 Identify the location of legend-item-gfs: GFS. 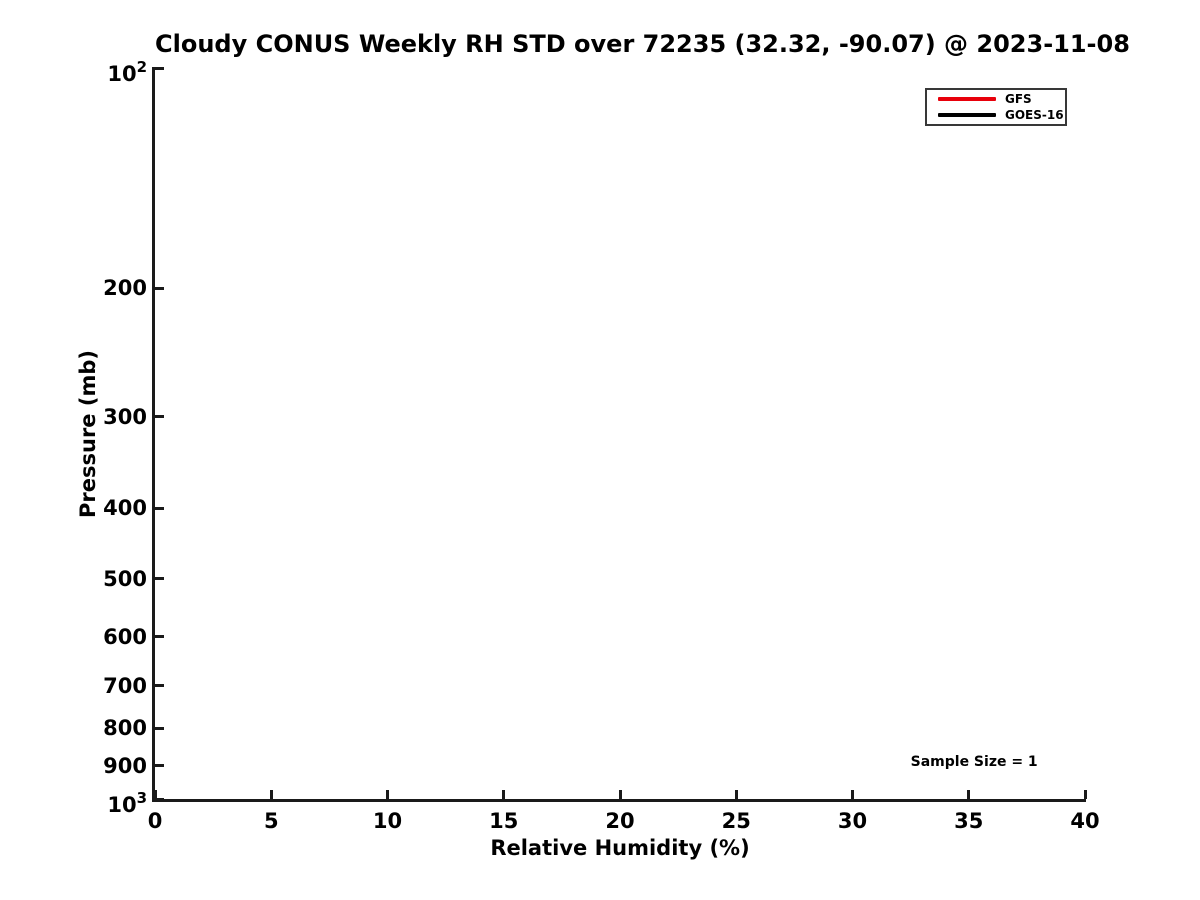
(996, 98).